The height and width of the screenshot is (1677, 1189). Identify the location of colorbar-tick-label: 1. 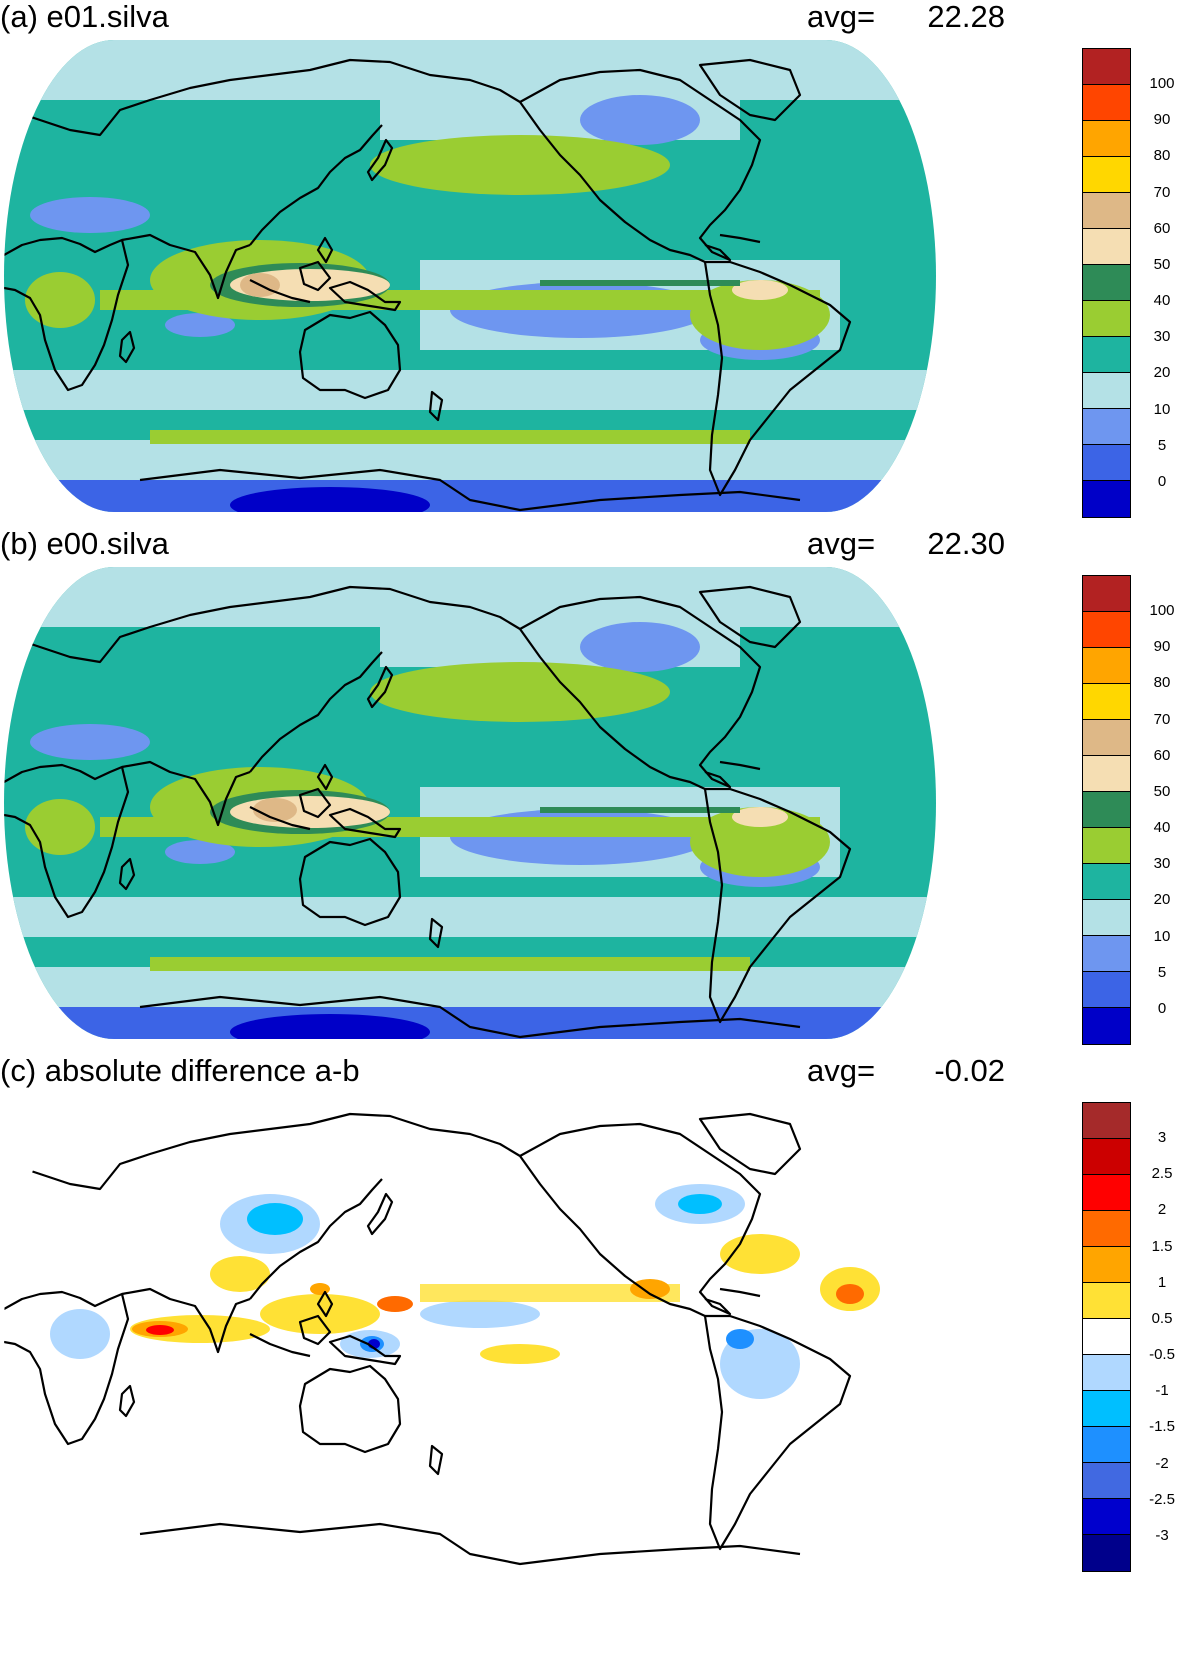
(1162, 1282).